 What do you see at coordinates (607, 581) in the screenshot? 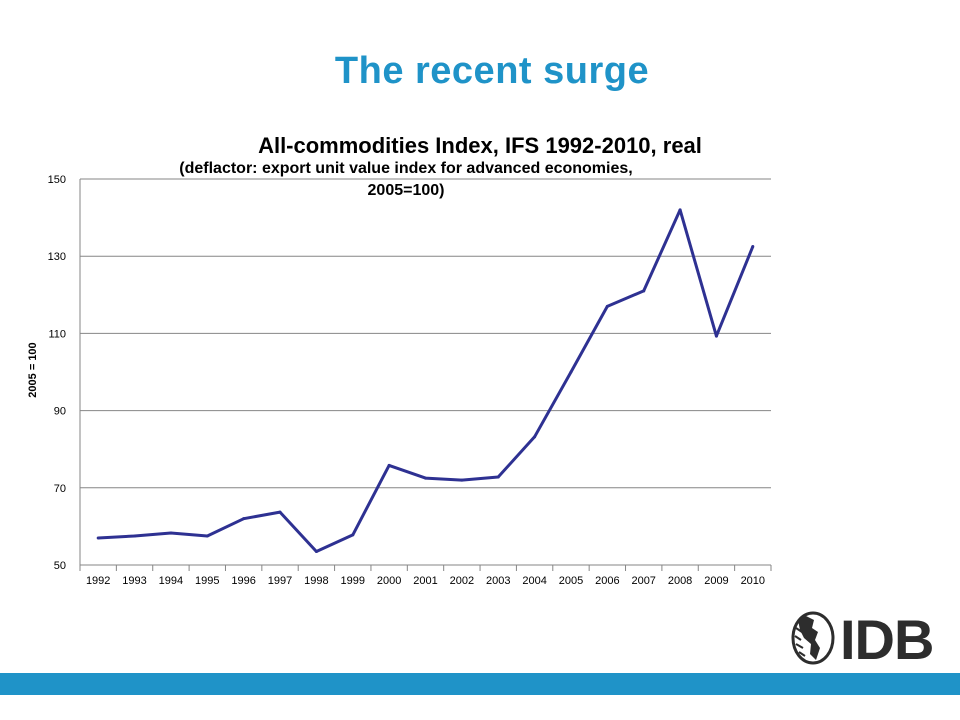
I see `x-tick-label: 2006` at bounding box center [607, 581].